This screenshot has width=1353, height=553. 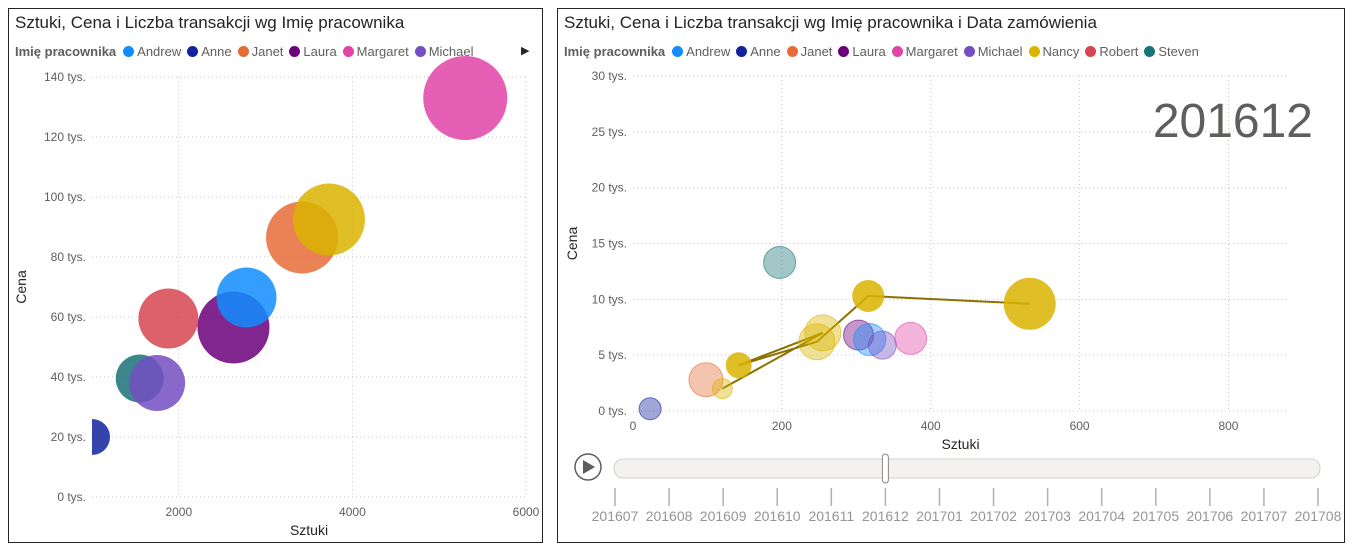 What do you see at coordinates (178, 512) in the screenshot?
I see `x-tick-label: 2000` at bounding box center [178, 512].